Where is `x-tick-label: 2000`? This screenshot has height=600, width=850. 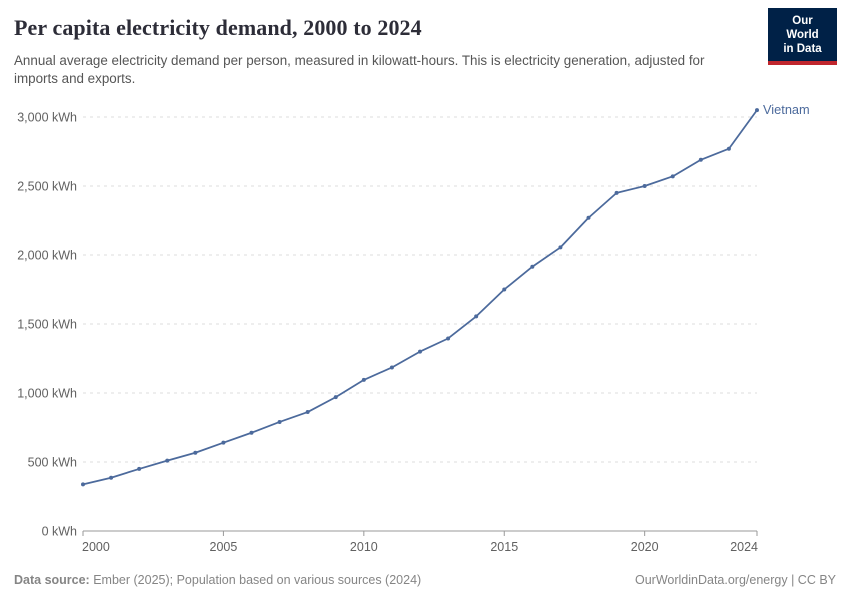
x-tick-label: 2000 is located at coordinates (96, 547).